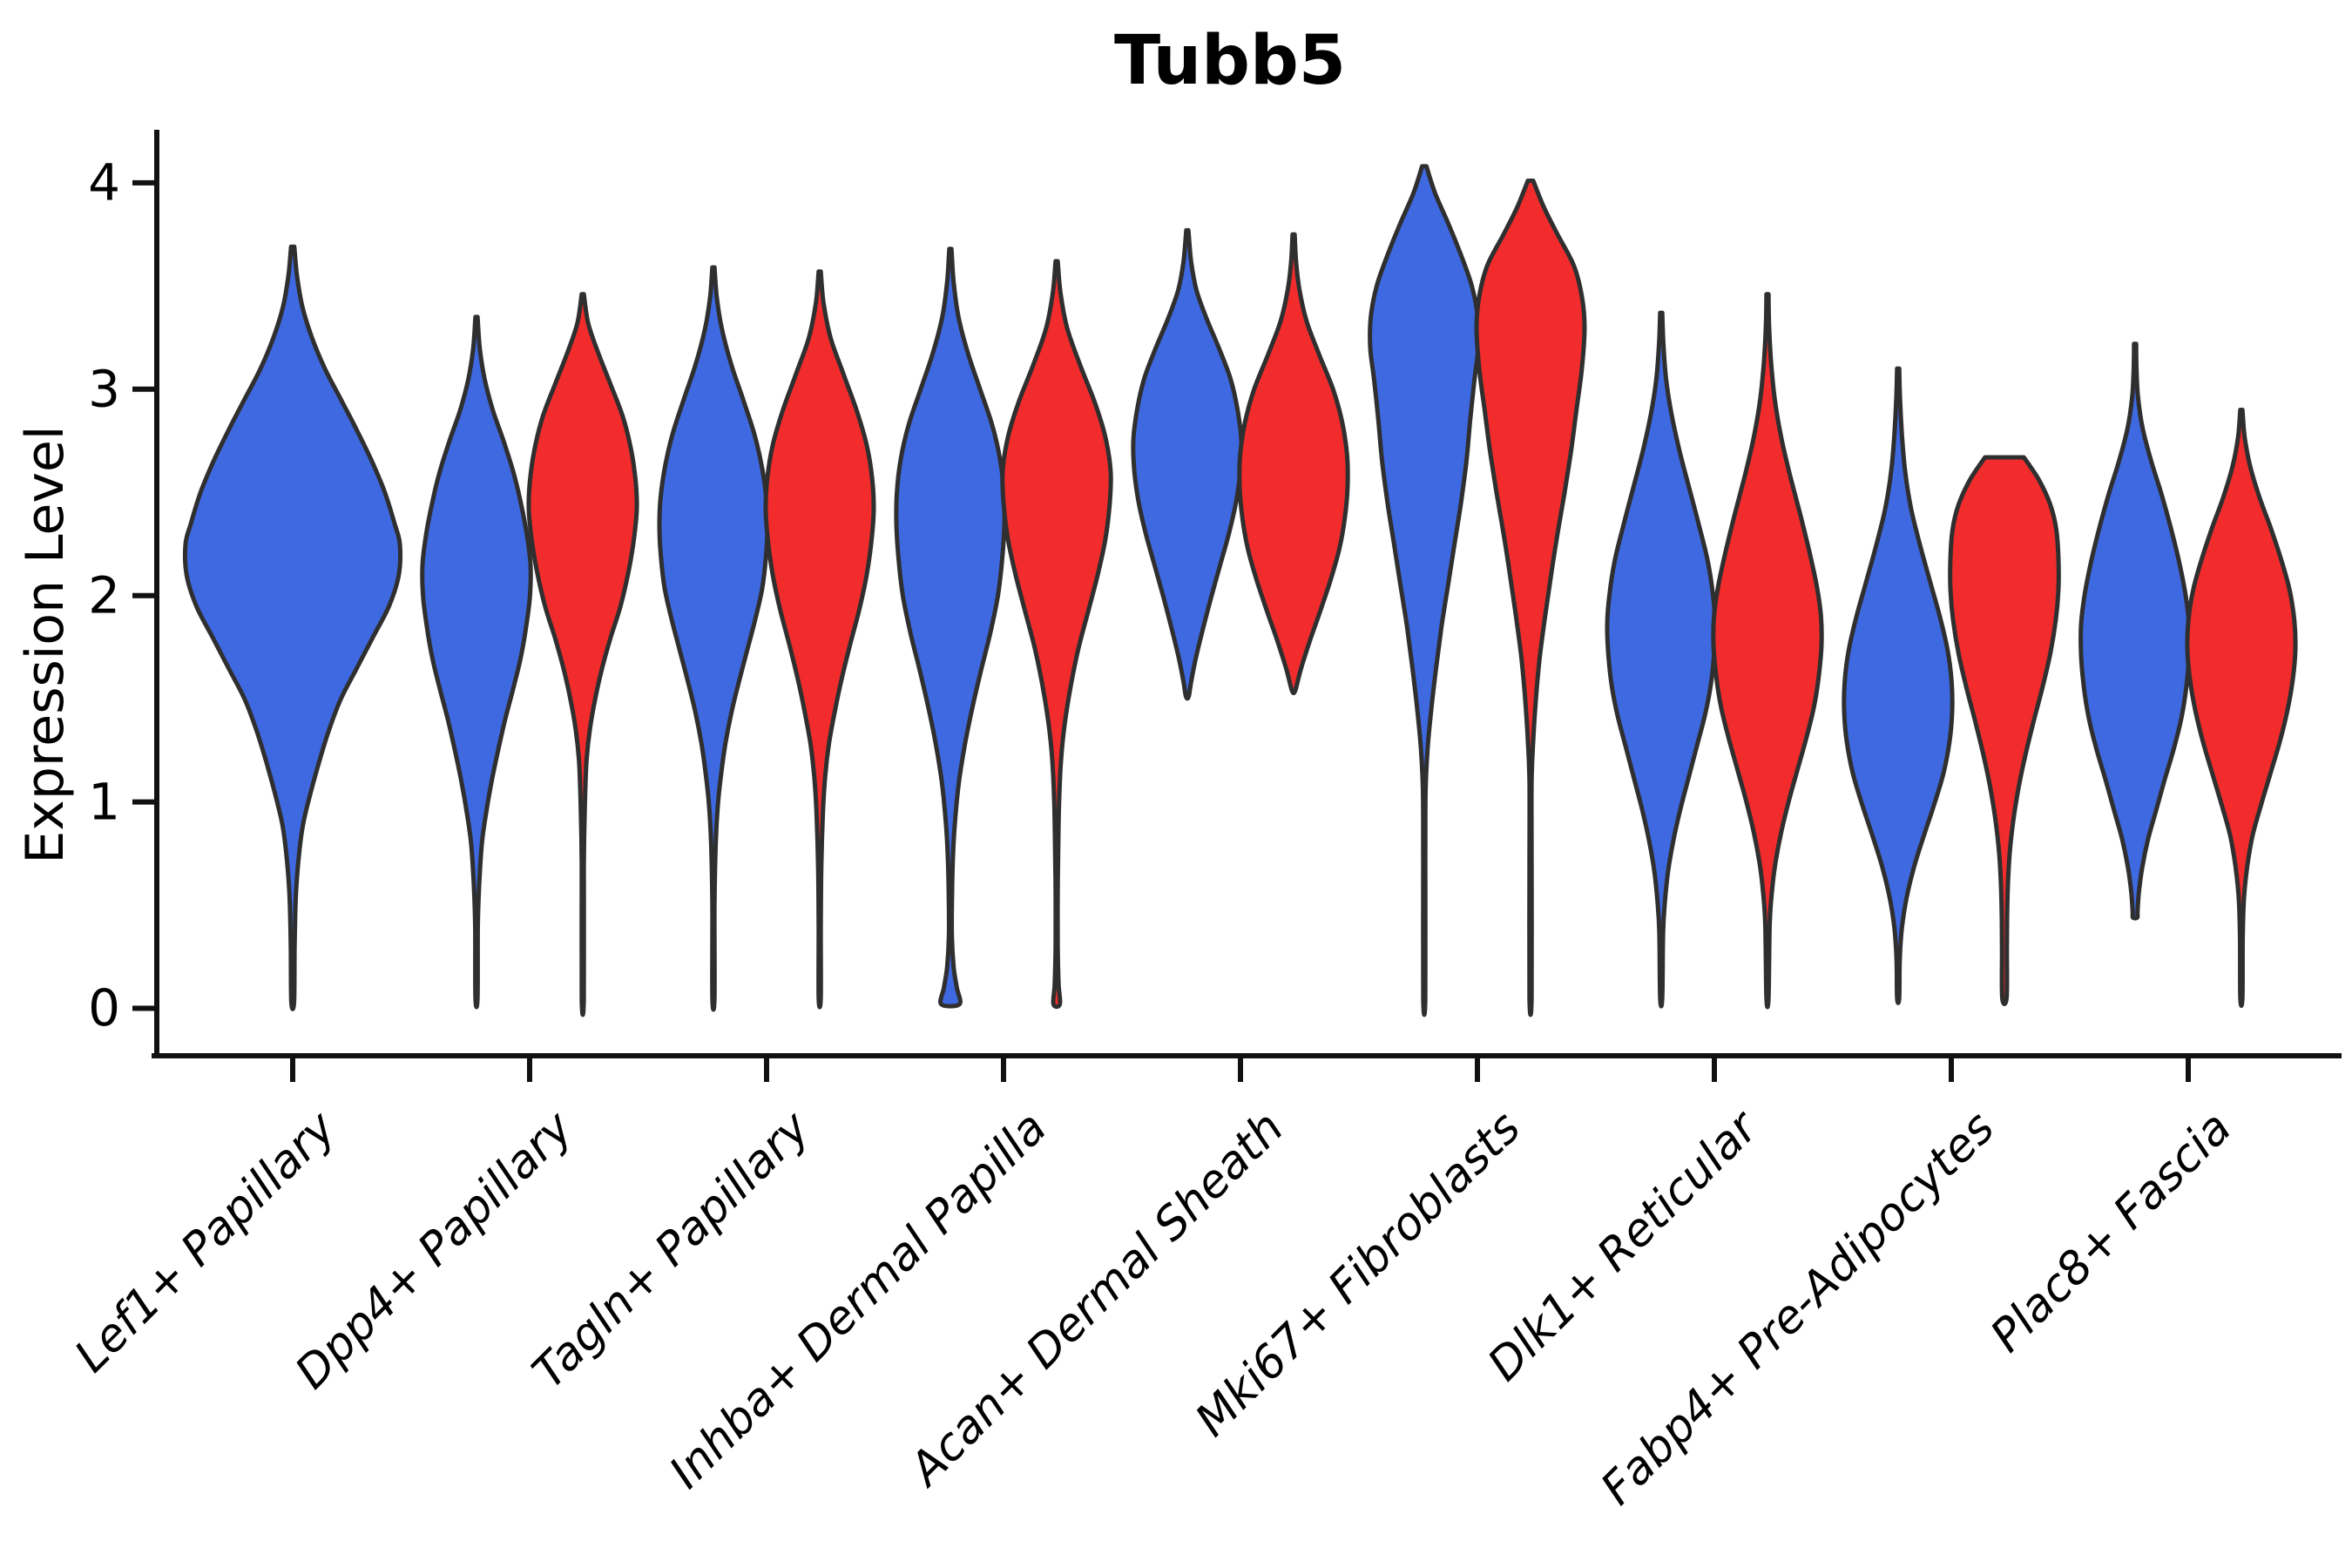 Image resolution: width=2352 pixels, height=1568 pixels. I want to click on y-tick-label-1: 1, so click(104, 801).